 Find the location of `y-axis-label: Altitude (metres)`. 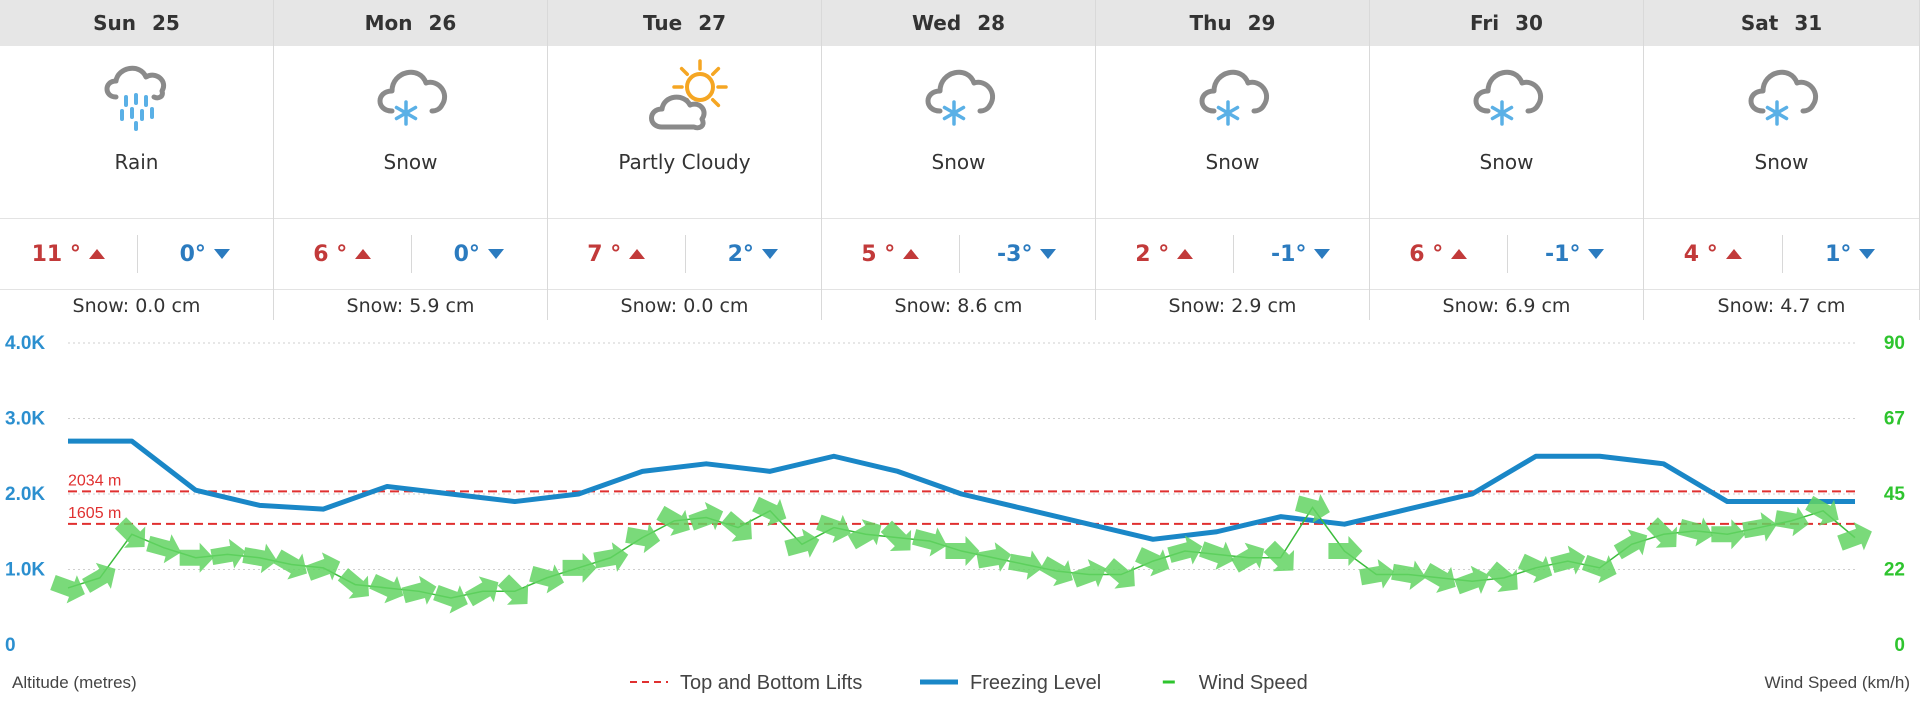

y-axis-label: Altitude (metres) is located at coordinates (74, 682).